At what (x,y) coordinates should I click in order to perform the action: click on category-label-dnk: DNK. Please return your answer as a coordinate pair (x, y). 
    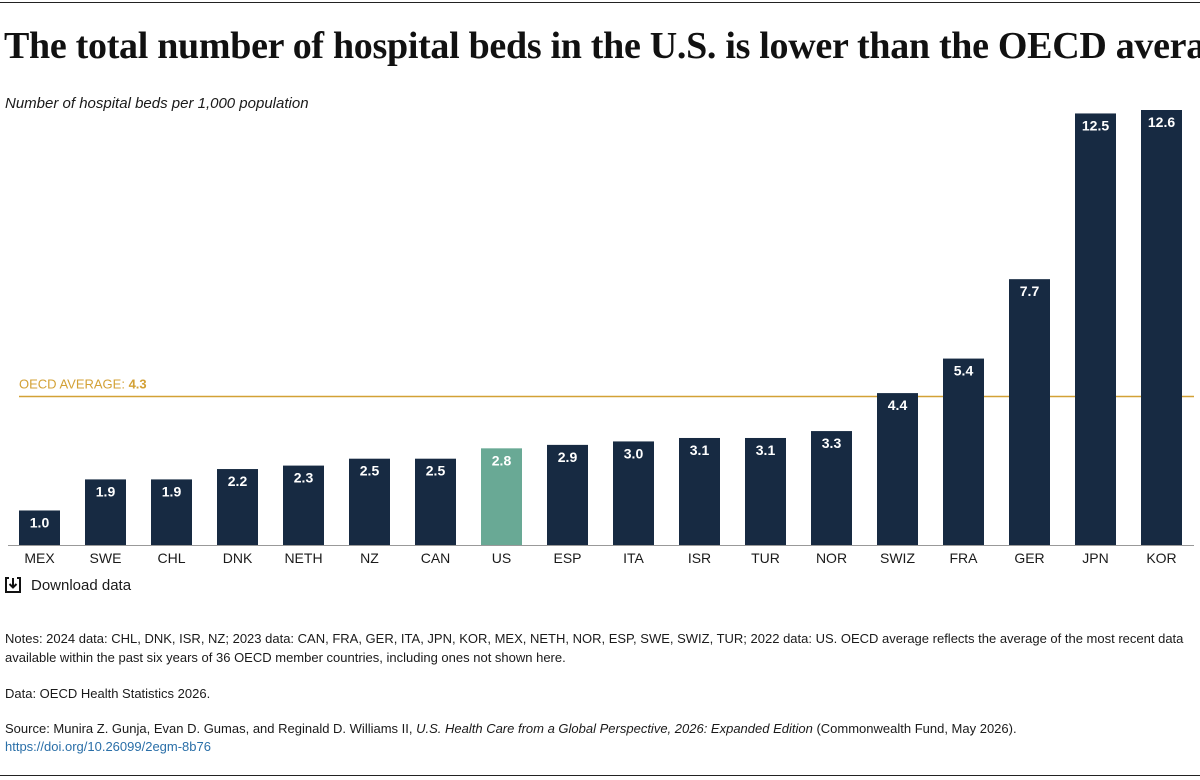
    Looking at the image, I should click on (238, 558).